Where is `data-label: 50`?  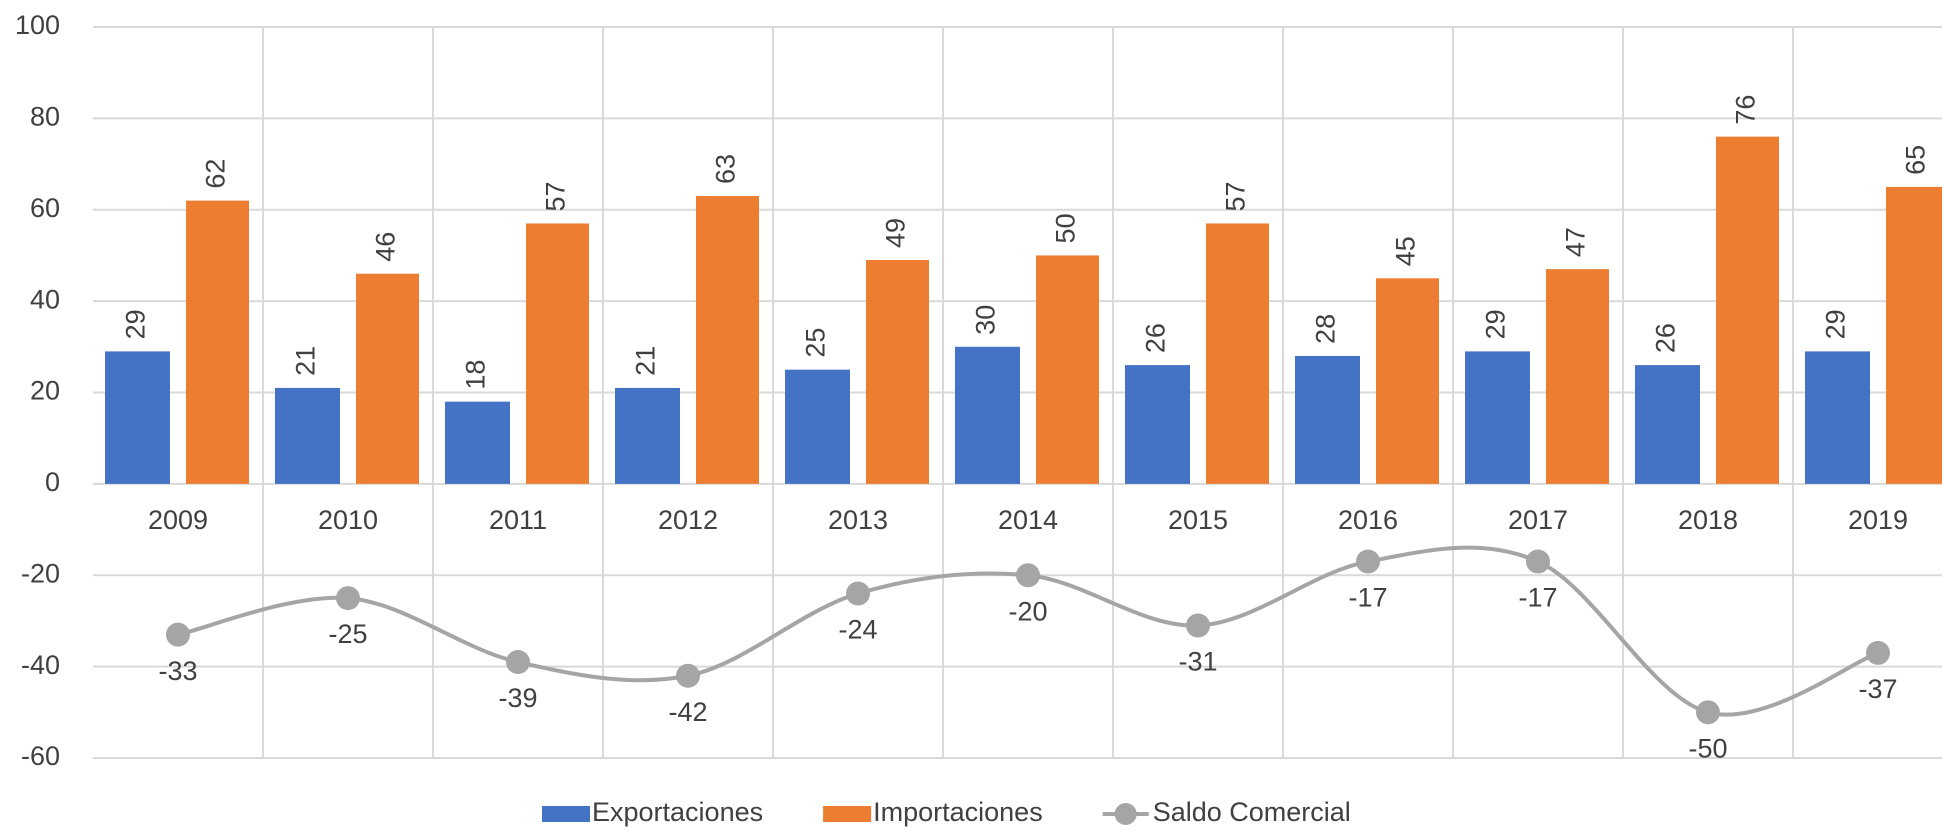 data-label: 50 is located at coordinates (1066, 228).